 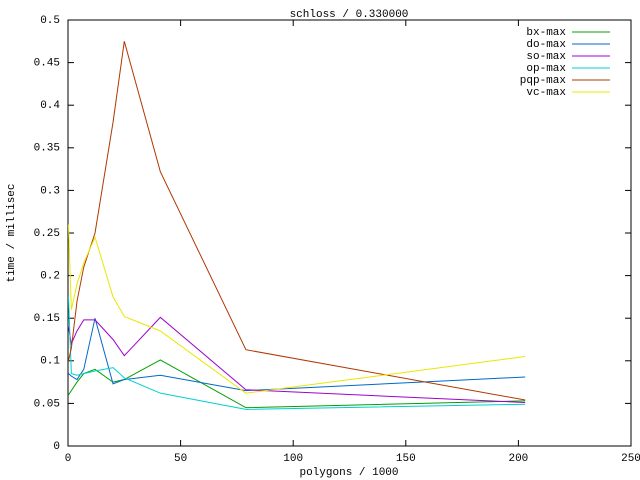 What do you see at coordinates (47, 234) in the screenshot?
I see `y-tick-label: 0.25` at bounding box center [47, 234].